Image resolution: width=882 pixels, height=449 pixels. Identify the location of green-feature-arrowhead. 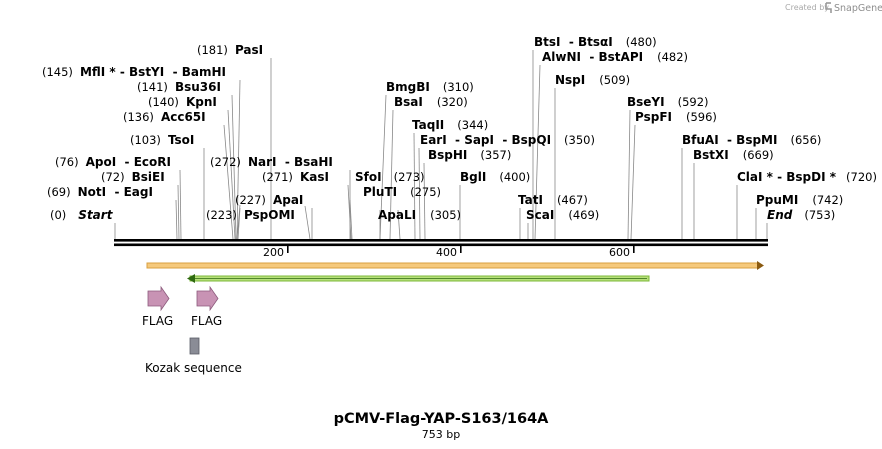
(191, 278).